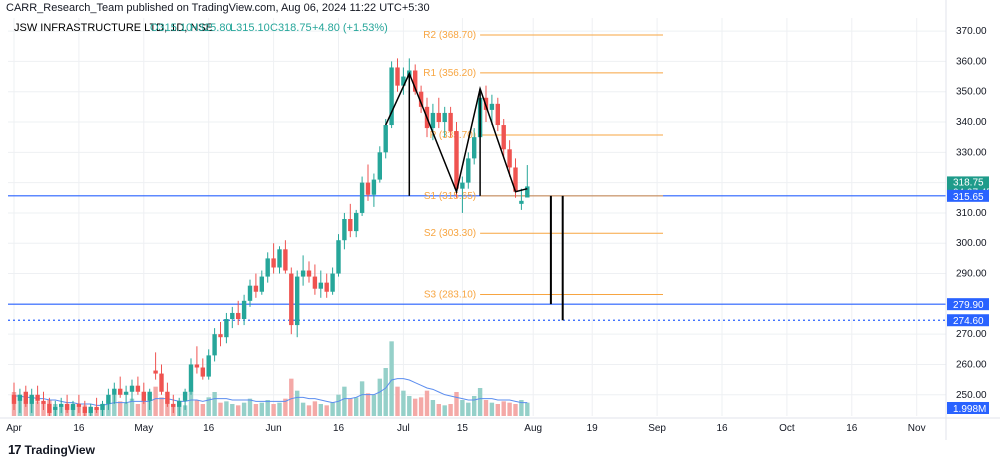  What do you see at coordinates (971, 274) in the screenshot?
I see `y-tick-label: 290.00` at bounding box center [971, 274].